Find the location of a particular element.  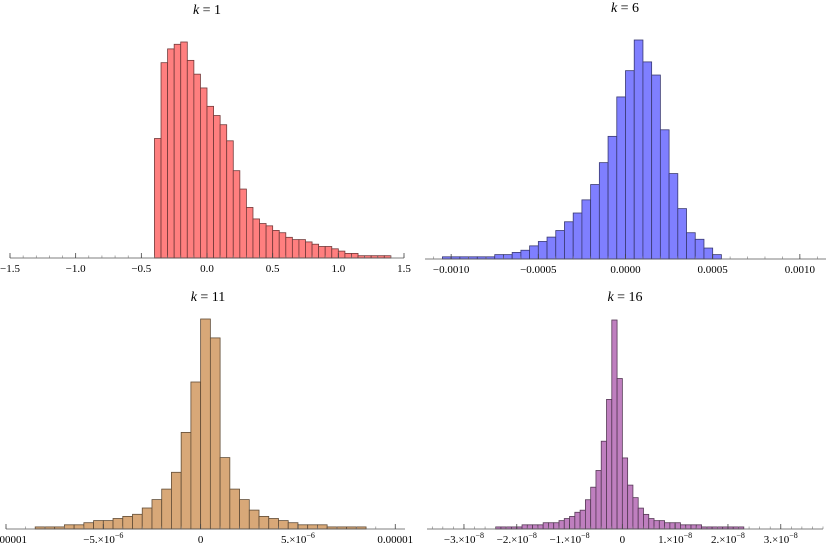

tick-labels: −0.0010 −0.0005 0.0000 0.0005 0.0010 is located at coordinates (624, 265).